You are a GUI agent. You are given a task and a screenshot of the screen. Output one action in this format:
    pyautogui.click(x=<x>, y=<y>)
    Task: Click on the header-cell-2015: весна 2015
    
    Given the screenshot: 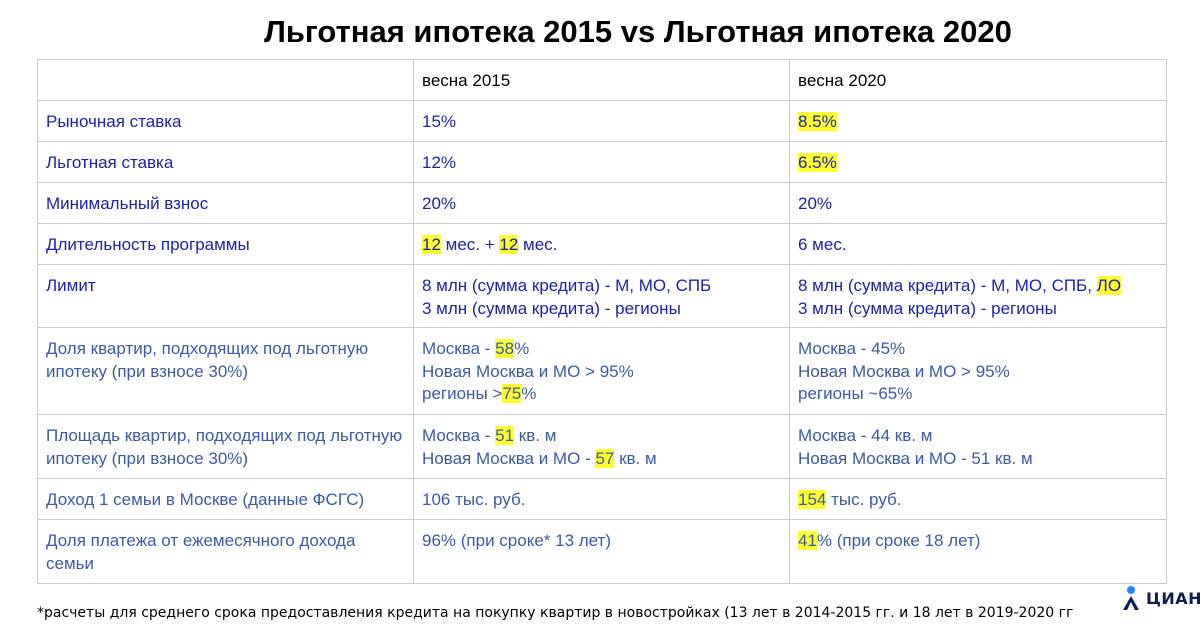 What is the action you would take?
    pyautogui.click(x=601, y=80)
    